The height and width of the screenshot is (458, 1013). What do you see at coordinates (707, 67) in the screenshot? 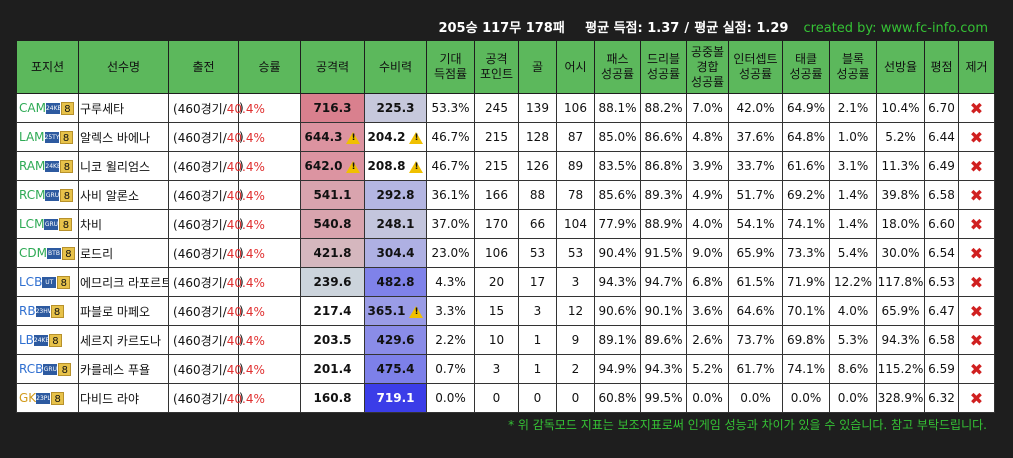
I see `header-aerial-rate: 공중볼 경합 성공률` at bounding box center [707, 67].